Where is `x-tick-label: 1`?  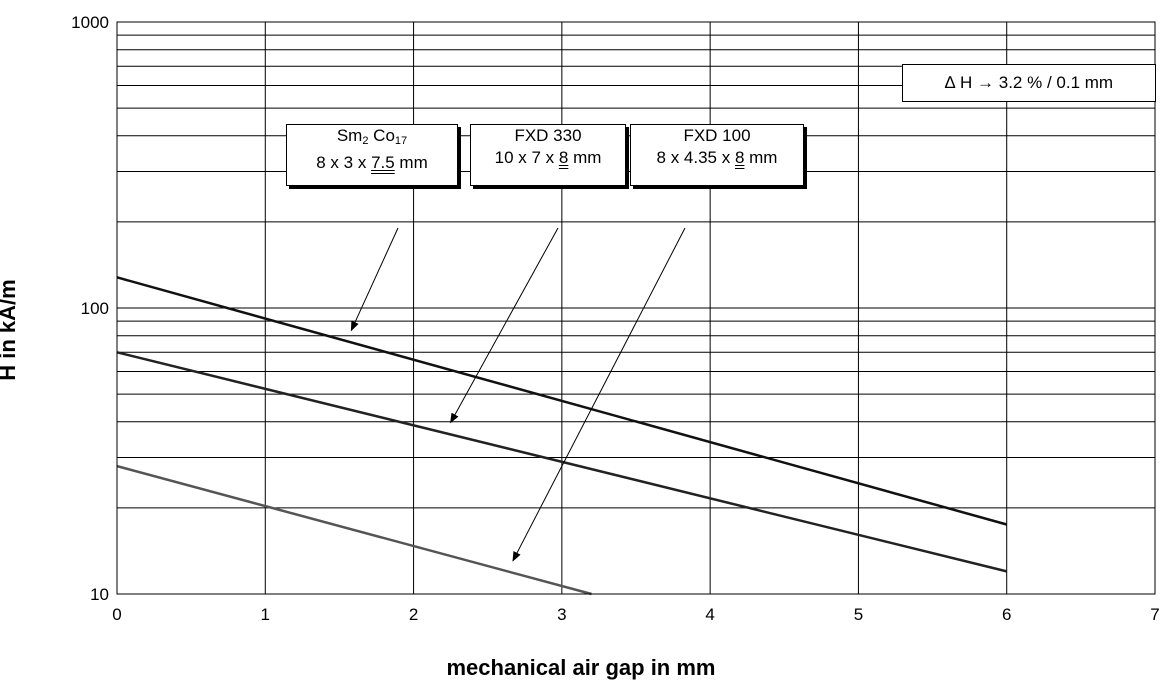 x-tick-label: 1 is located at coordinates (265, 614).